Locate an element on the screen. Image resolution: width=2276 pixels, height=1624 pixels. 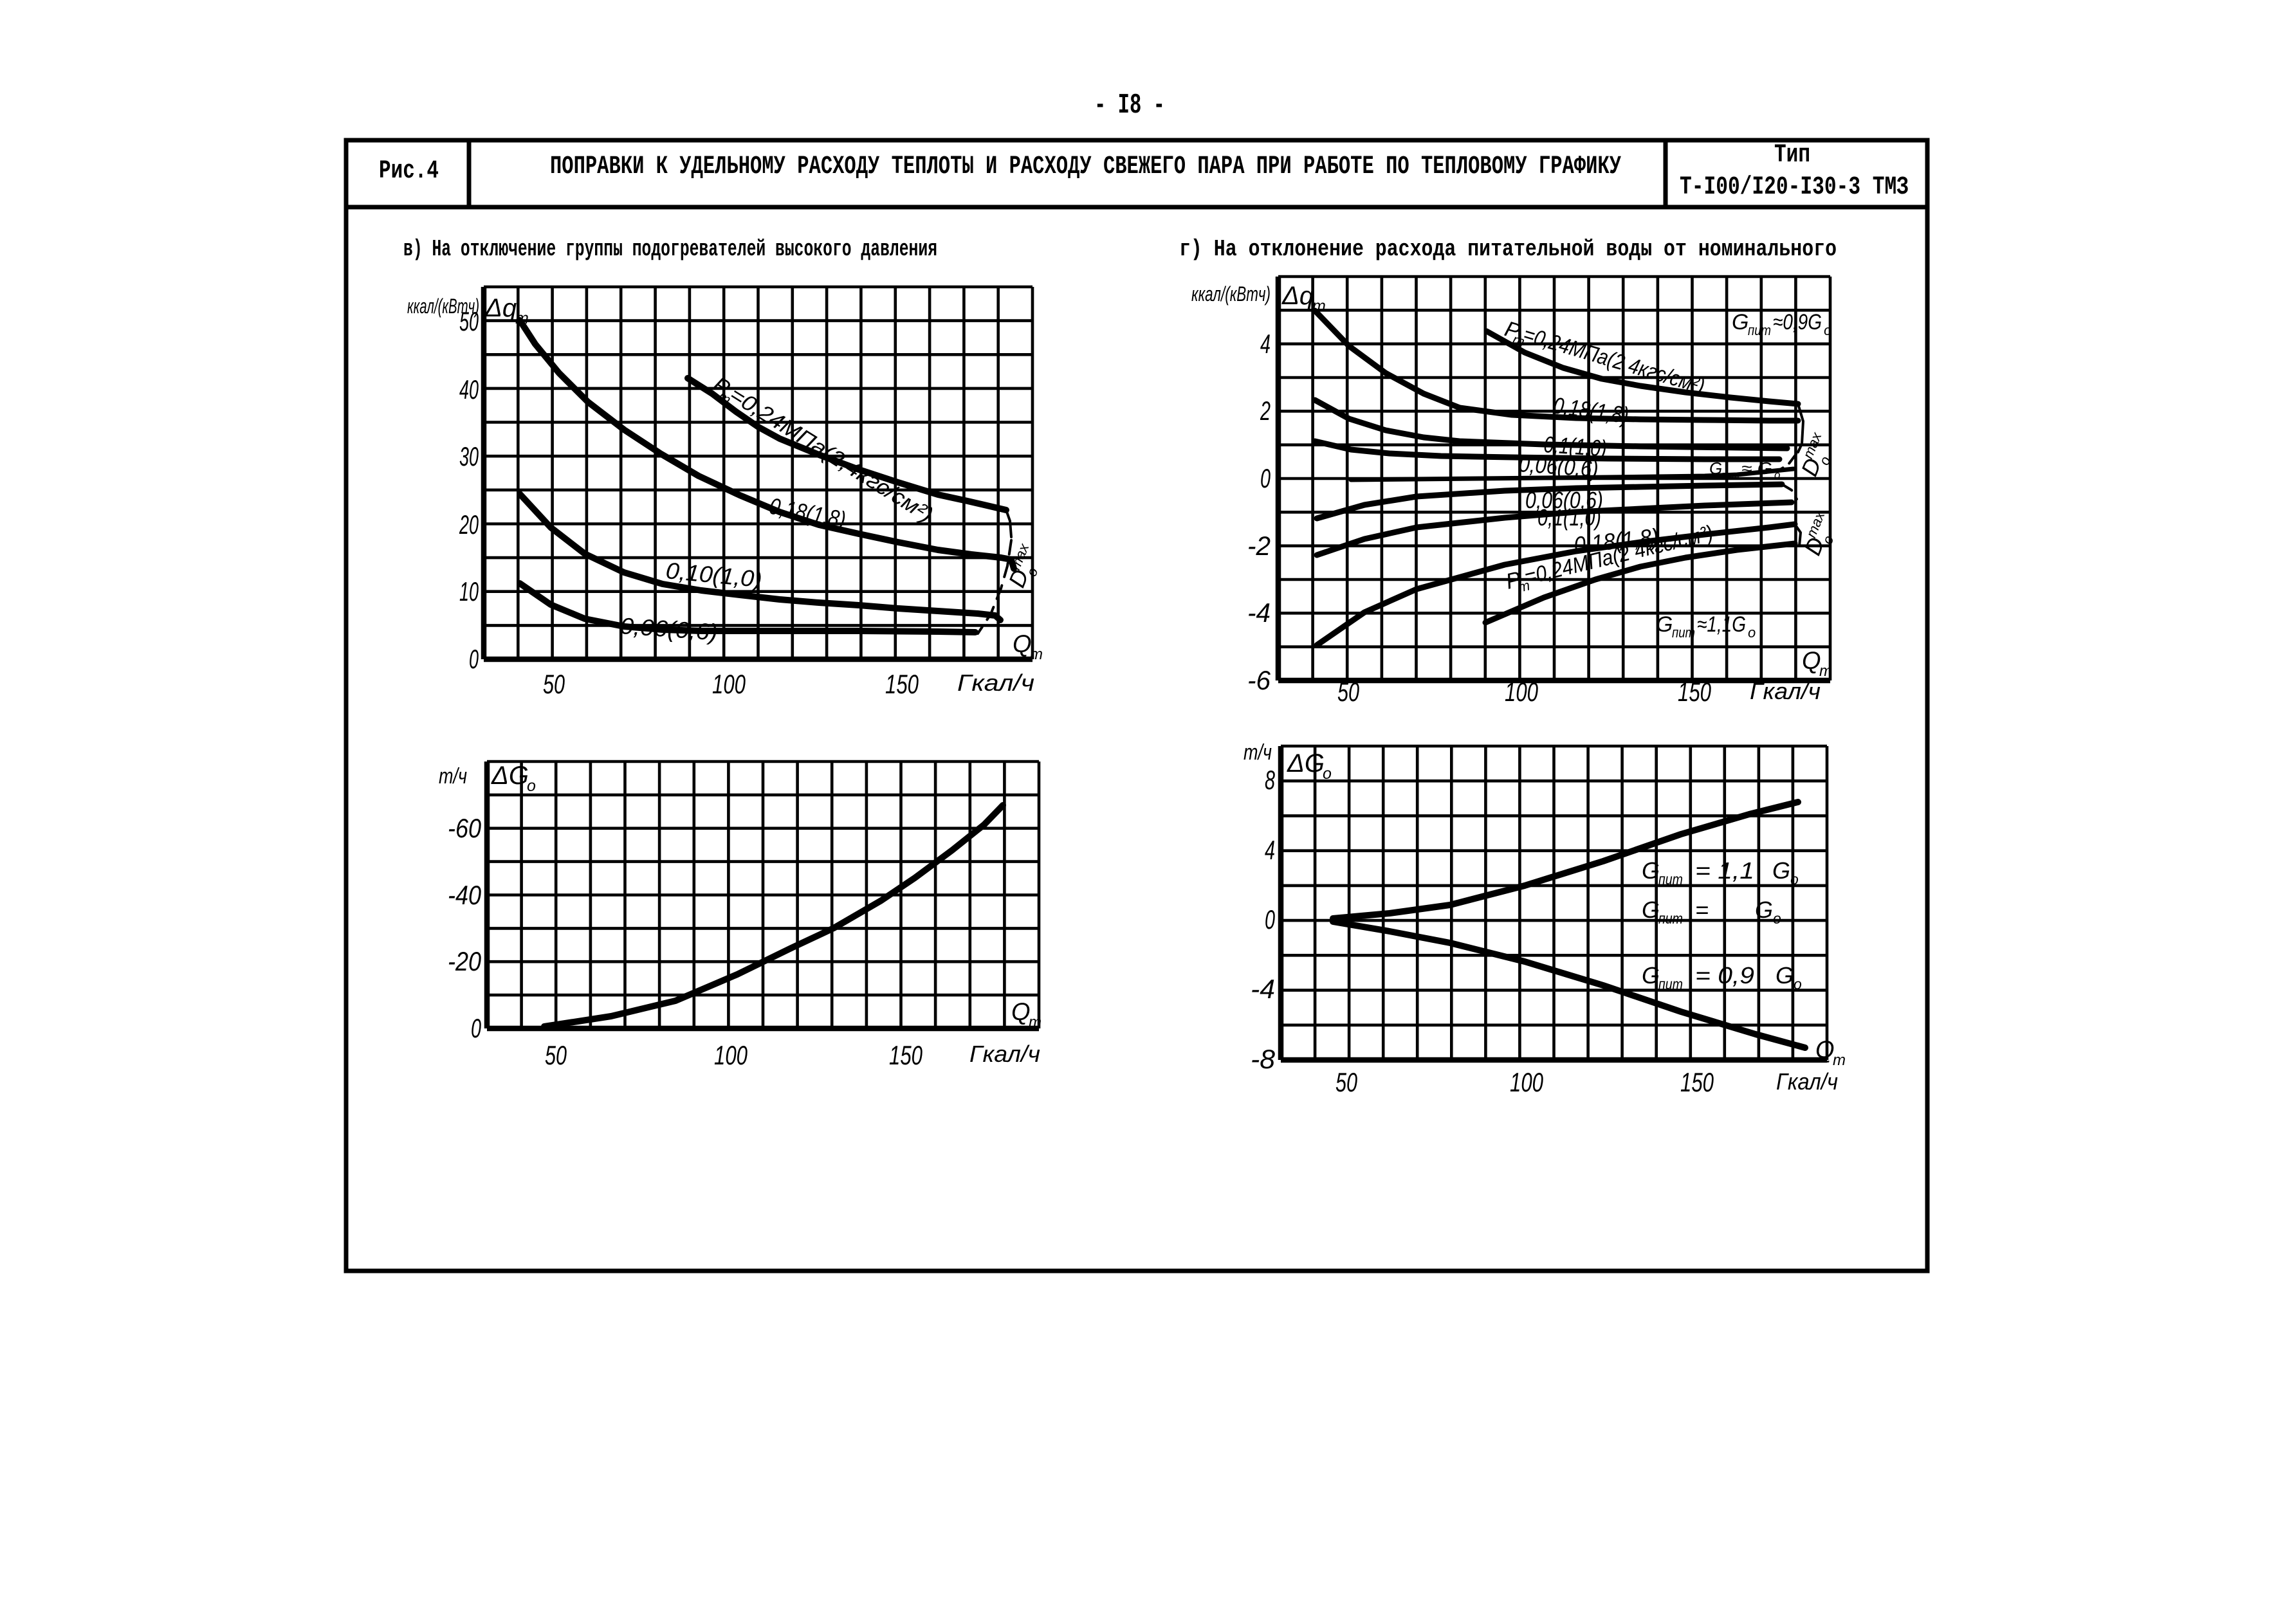
svg-text: -20 is located at coordinates (465, 961).